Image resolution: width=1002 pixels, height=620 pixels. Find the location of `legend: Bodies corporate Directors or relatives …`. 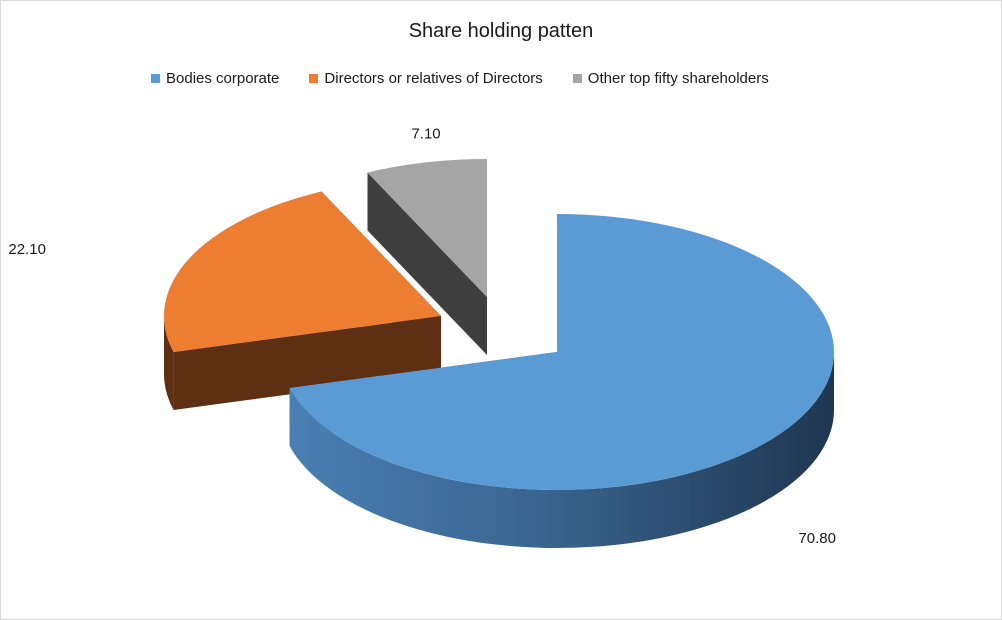

legend: Bodies corporate Directors or relatives … is located at coordinates (460, 78).